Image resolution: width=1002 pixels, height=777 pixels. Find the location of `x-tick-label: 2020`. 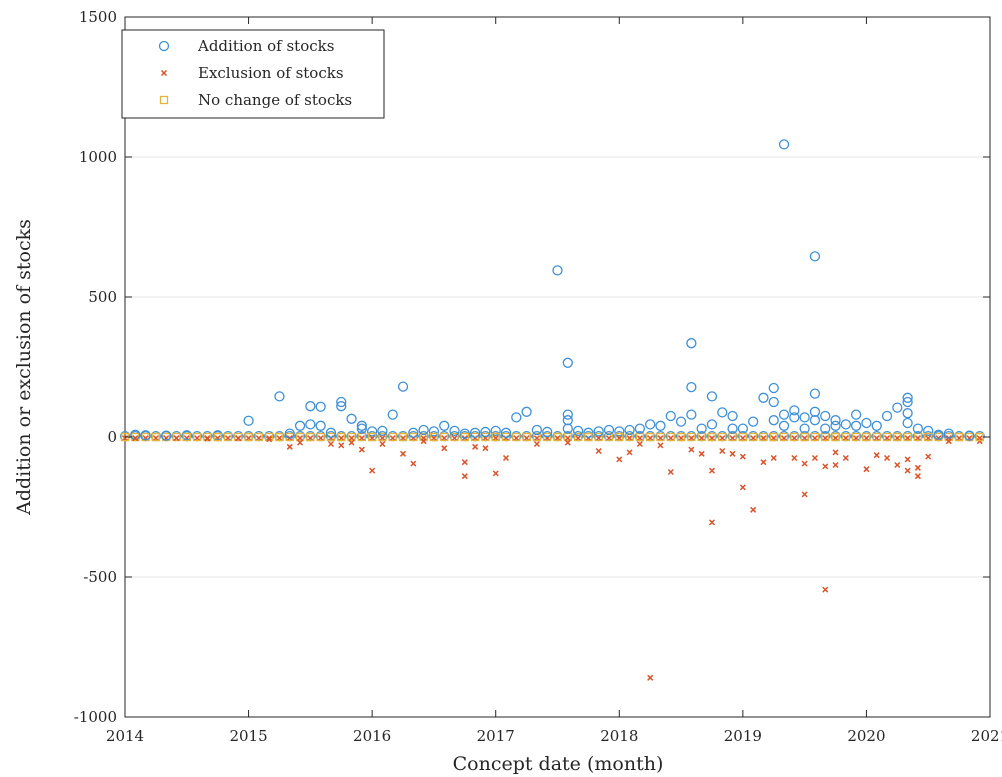

x-tick-label: 2020 is located at coordinates (866, 736).